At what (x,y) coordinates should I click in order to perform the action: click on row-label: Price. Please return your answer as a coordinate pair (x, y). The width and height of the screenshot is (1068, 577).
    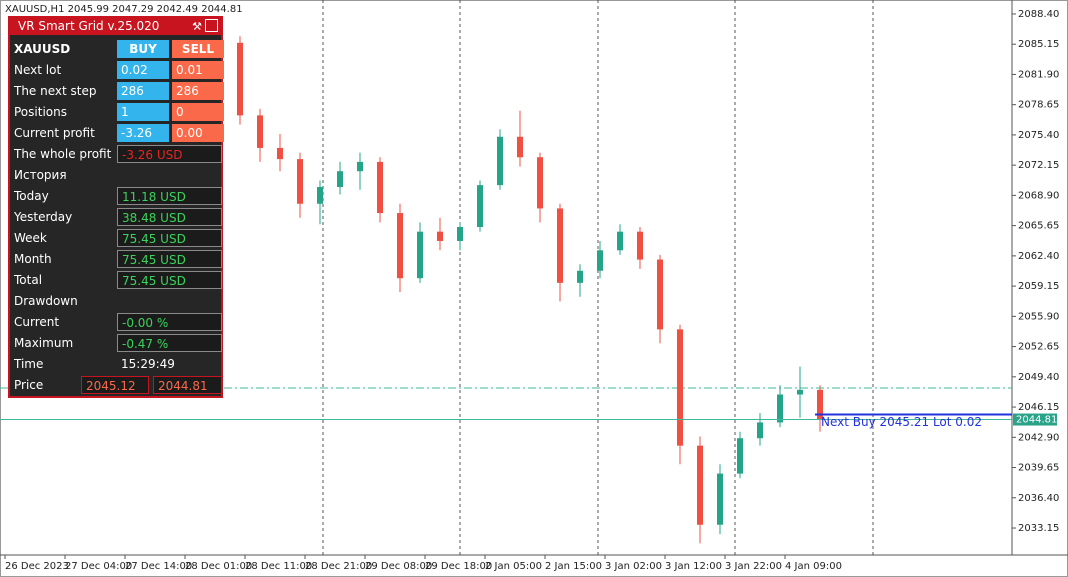
    Looking at the image, I should click on (29, 385).